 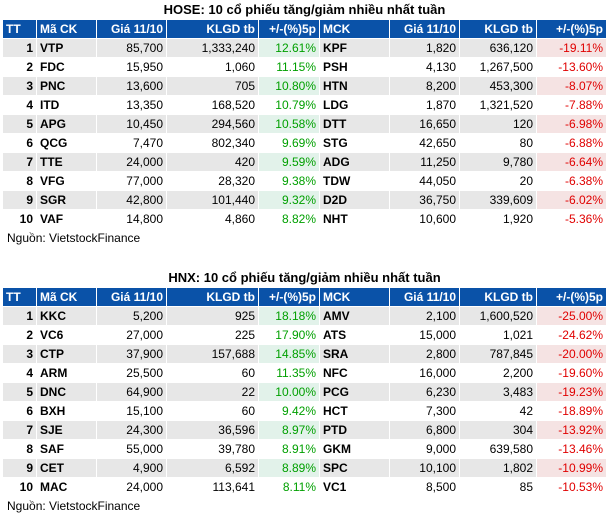 I want to click on down-stock-code: PSH, so click(x=354, y=67).